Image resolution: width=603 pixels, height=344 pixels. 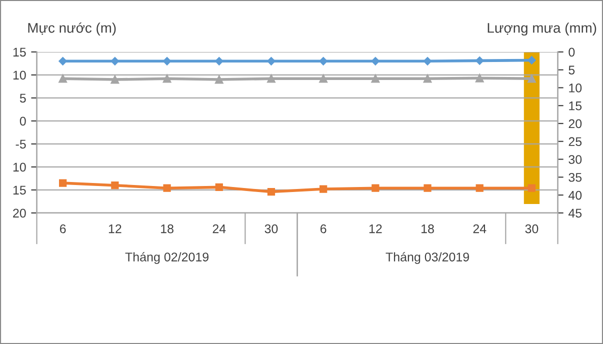 What do you see at coordinates (575, 106) in the screenshot?
I see `y2-tick-label: 15` at bounding box center [575, 106].